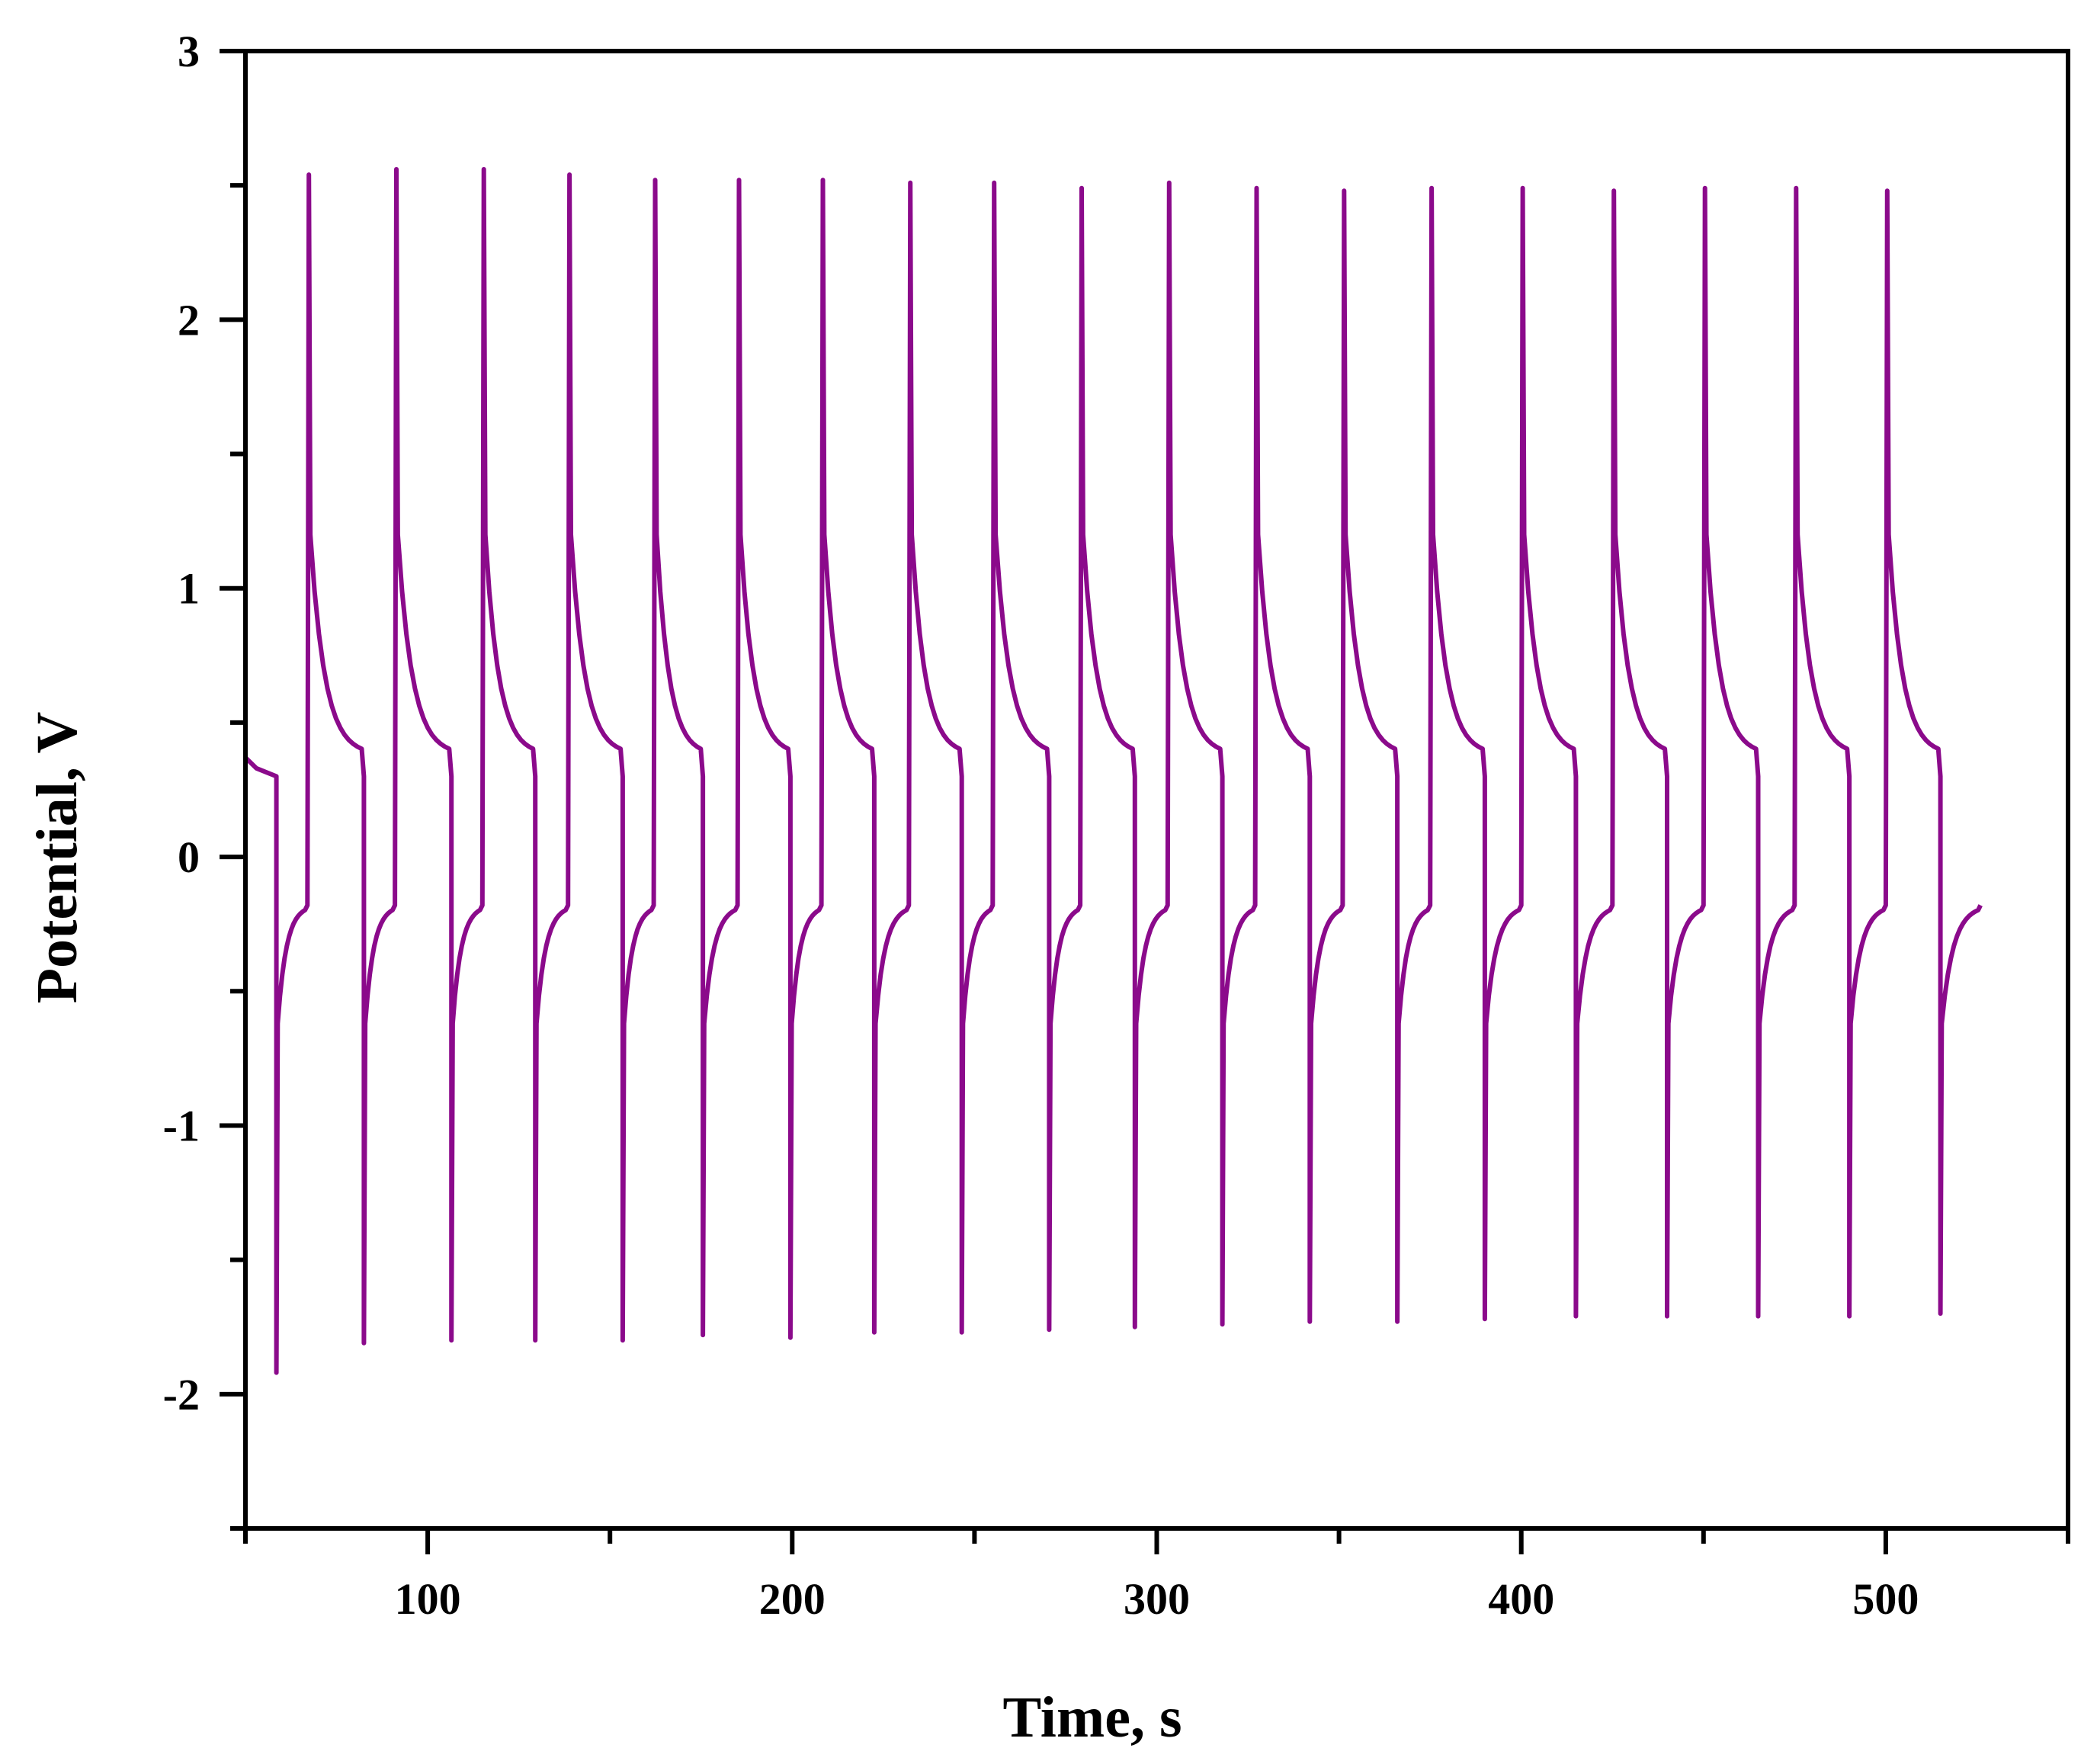  I want to click on y-axis-title: Potential, V, so click(57, 858).